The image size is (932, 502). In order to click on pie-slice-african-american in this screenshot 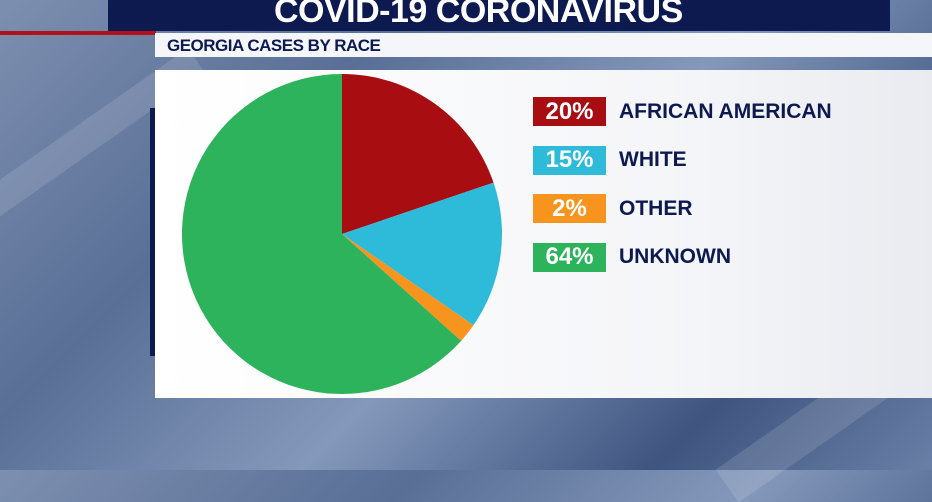, I will do `click(418, 154)`.